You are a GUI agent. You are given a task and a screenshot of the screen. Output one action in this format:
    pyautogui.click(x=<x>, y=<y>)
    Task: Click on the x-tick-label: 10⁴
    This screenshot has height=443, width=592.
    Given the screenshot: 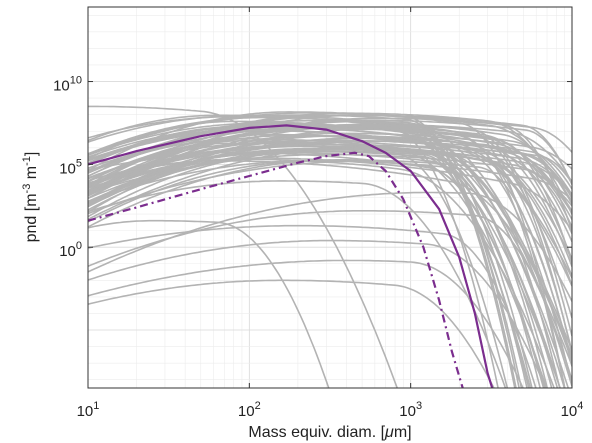 What is the action you would take?
    pyautogui.click(x=572, y=410)
    